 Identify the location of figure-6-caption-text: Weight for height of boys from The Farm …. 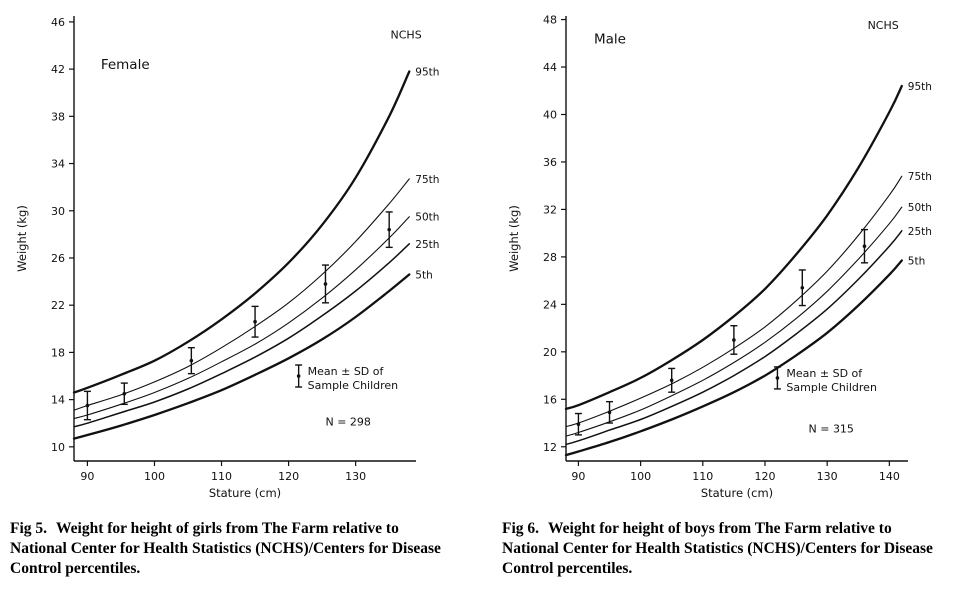
(717, 548).